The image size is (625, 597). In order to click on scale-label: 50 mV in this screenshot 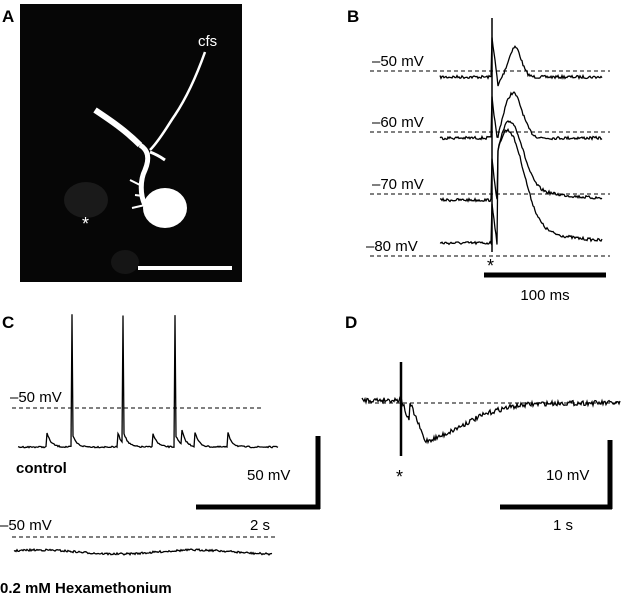, I will do `click(268, 475)`.